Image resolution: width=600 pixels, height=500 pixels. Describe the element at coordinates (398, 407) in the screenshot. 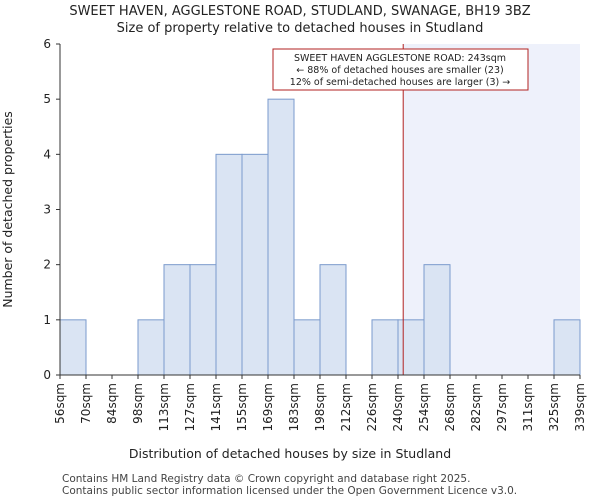

I see `x-tick-label: 240sqm` at that location.